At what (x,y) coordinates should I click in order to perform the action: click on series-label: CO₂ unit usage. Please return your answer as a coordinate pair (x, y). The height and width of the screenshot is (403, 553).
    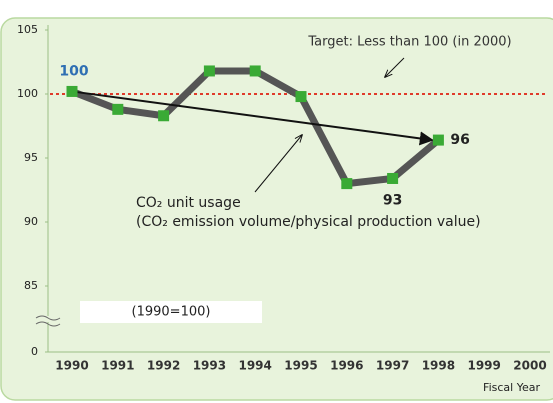
    Looking at the image, I should click on (188, 203).